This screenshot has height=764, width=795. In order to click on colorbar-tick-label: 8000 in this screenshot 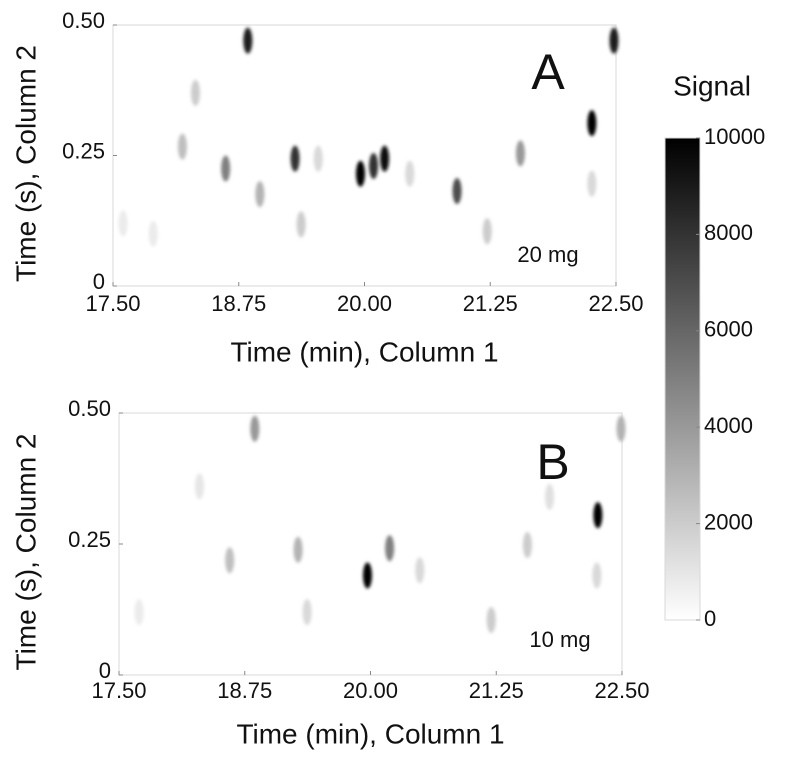, I will do `click(728, 232)`.